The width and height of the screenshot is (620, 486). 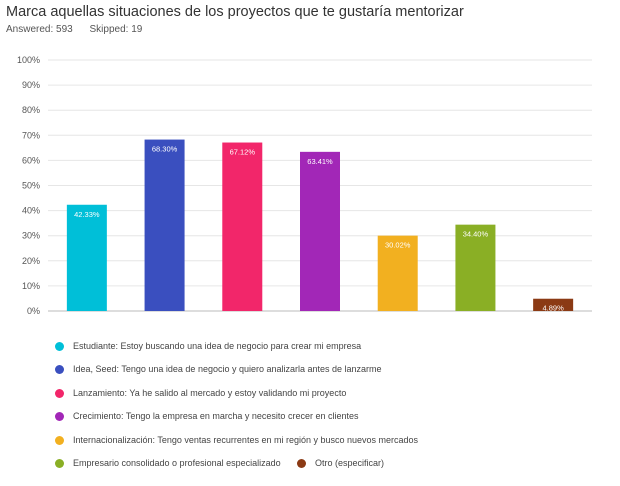 I want to click on y-tick-label: 10%, so click(x=31, y=286).